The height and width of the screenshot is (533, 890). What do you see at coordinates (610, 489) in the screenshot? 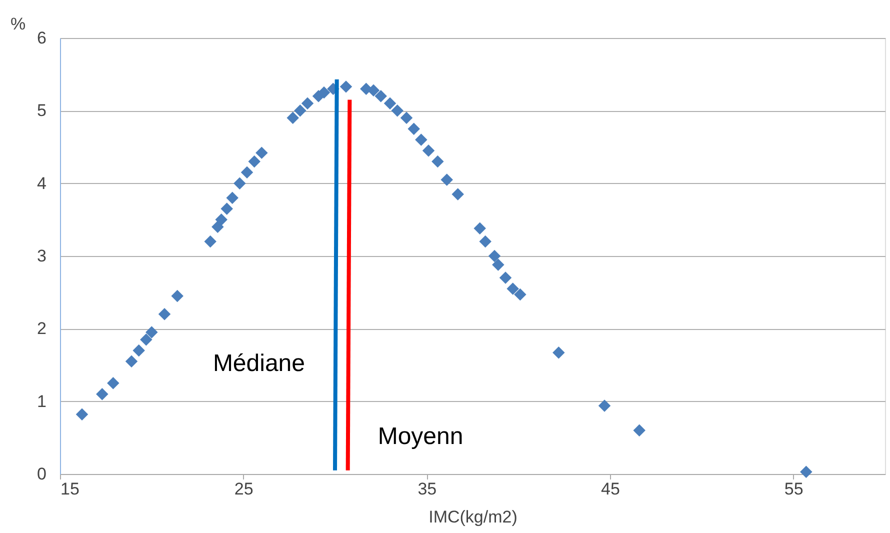
I see `x-tick-label: 45` at bounding box center [610, 489].